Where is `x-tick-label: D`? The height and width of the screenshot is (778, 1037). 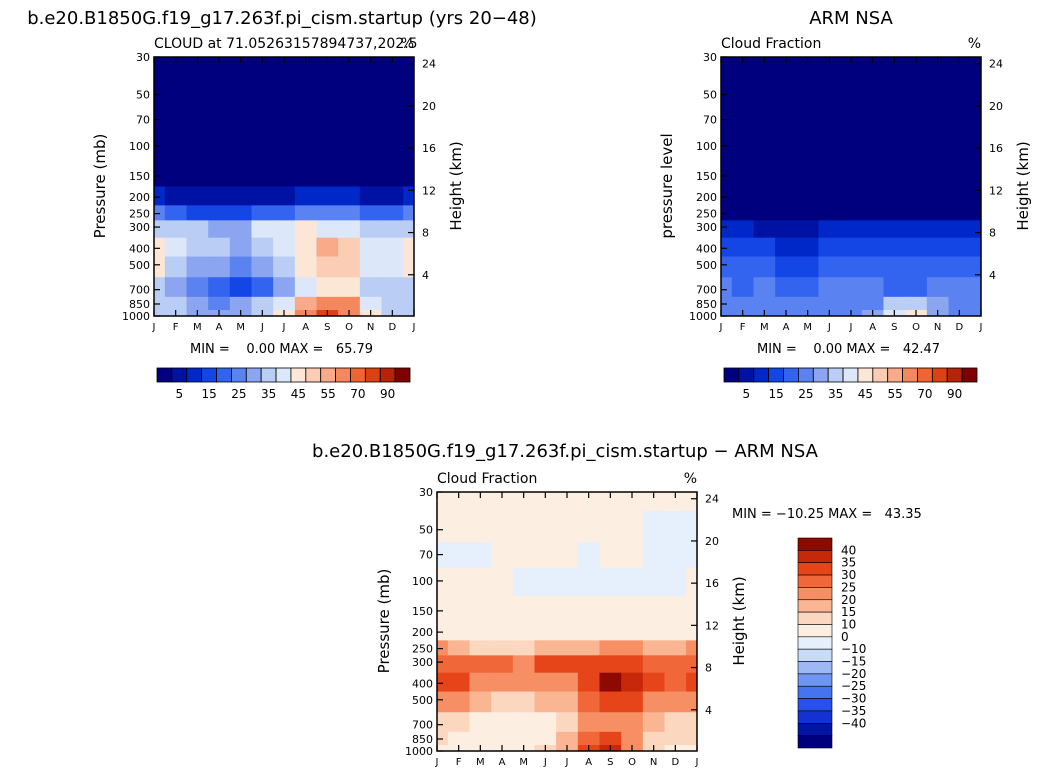
x-tick-label: D is located at coordinates (675, 762).